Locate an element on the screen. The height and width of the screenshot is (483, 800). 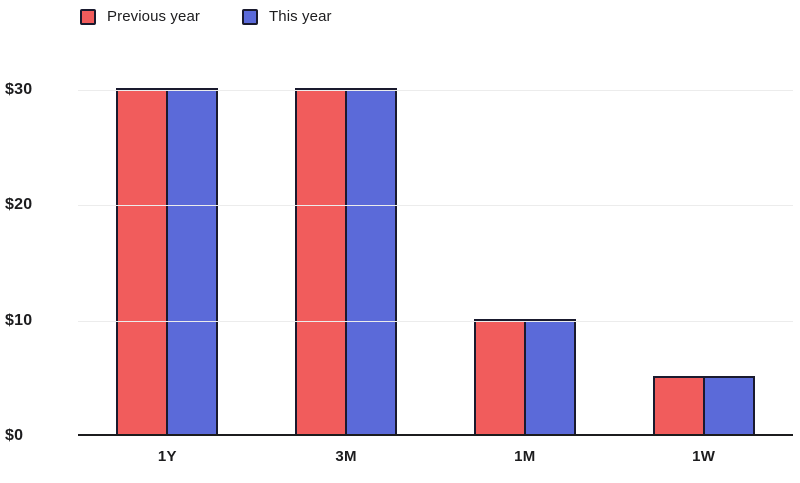
bar-pair-1y is located at coordinates (167, 261).